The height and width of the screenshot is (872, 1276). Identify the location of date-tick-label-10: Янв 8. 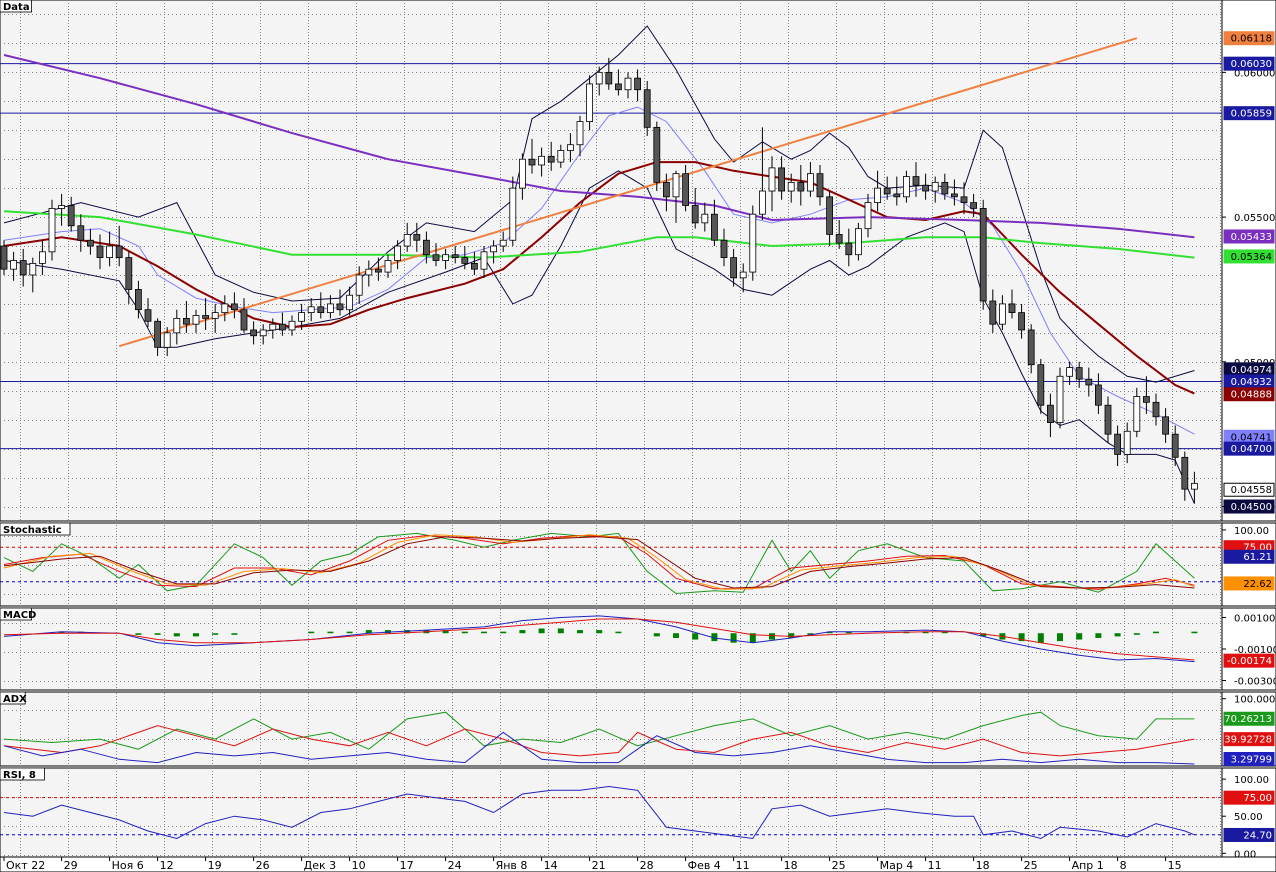
(512, 865).